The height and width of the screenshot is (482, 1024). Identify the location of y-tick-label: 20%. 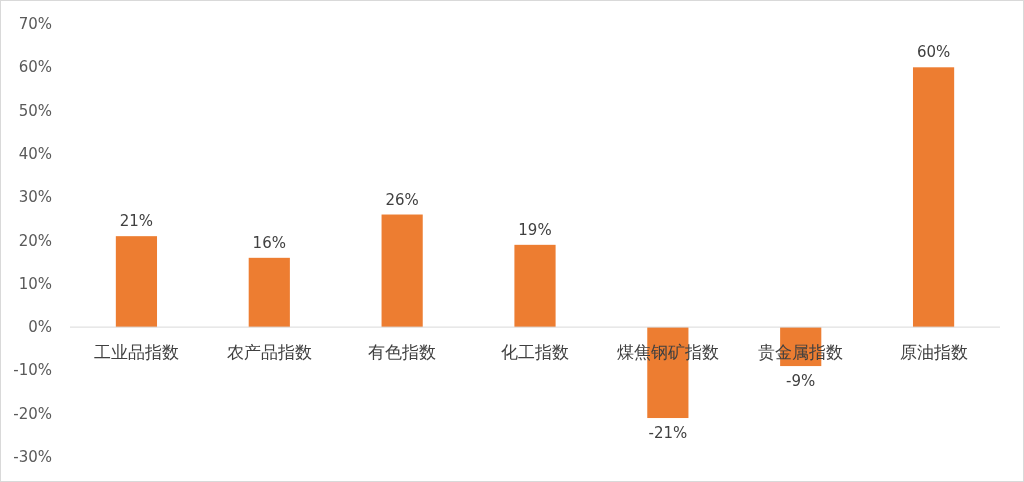
(35, 240).